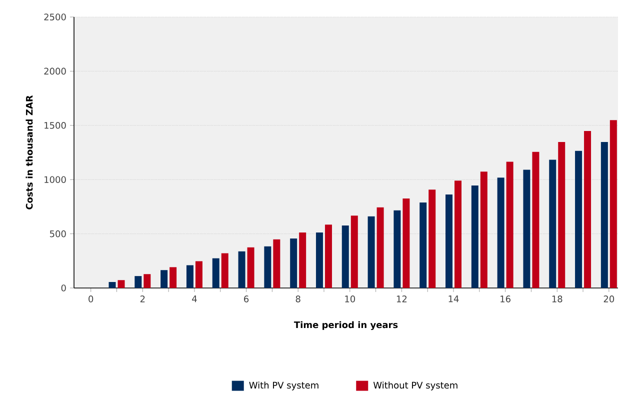 Image resolution: width=619 pixels, height=409 pixels. Describe the element at coordinates (55, 179) in the screenshot. I see `y-tick-label: 1000` at that location.